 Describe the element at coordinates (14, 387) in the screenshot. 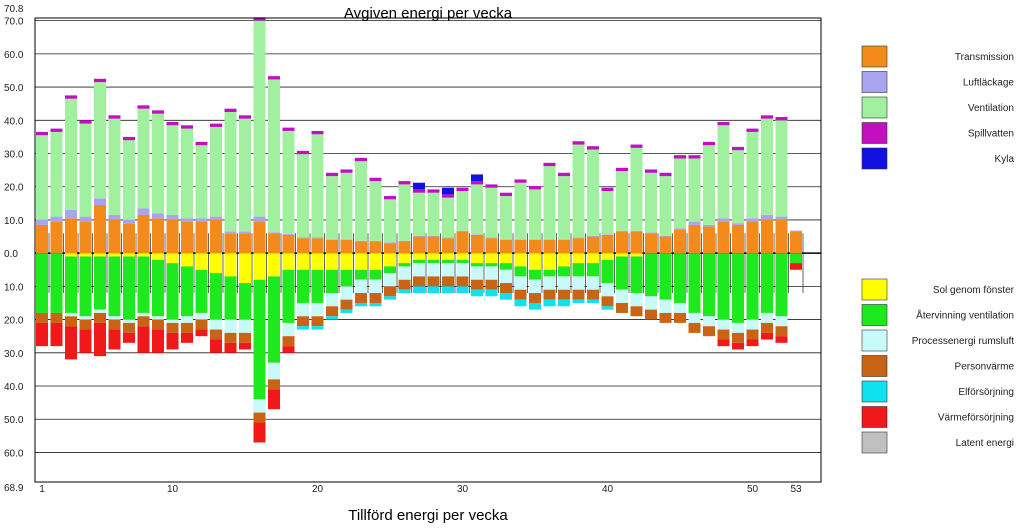

I see `y-tick-label: 40.0` at that location.